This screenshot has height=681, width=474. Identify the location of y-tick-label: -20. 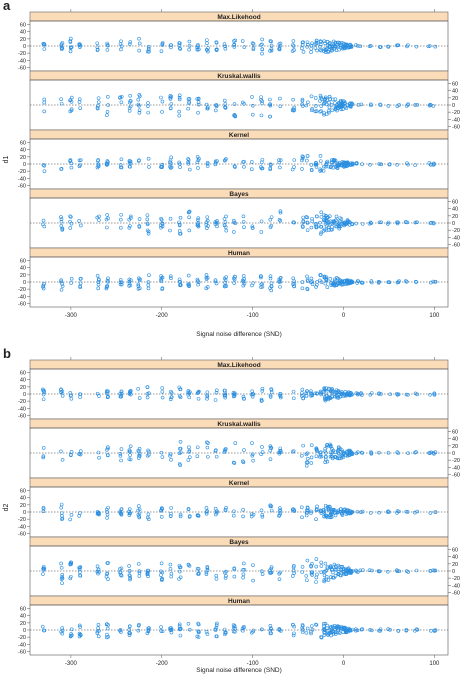
(22, 520).